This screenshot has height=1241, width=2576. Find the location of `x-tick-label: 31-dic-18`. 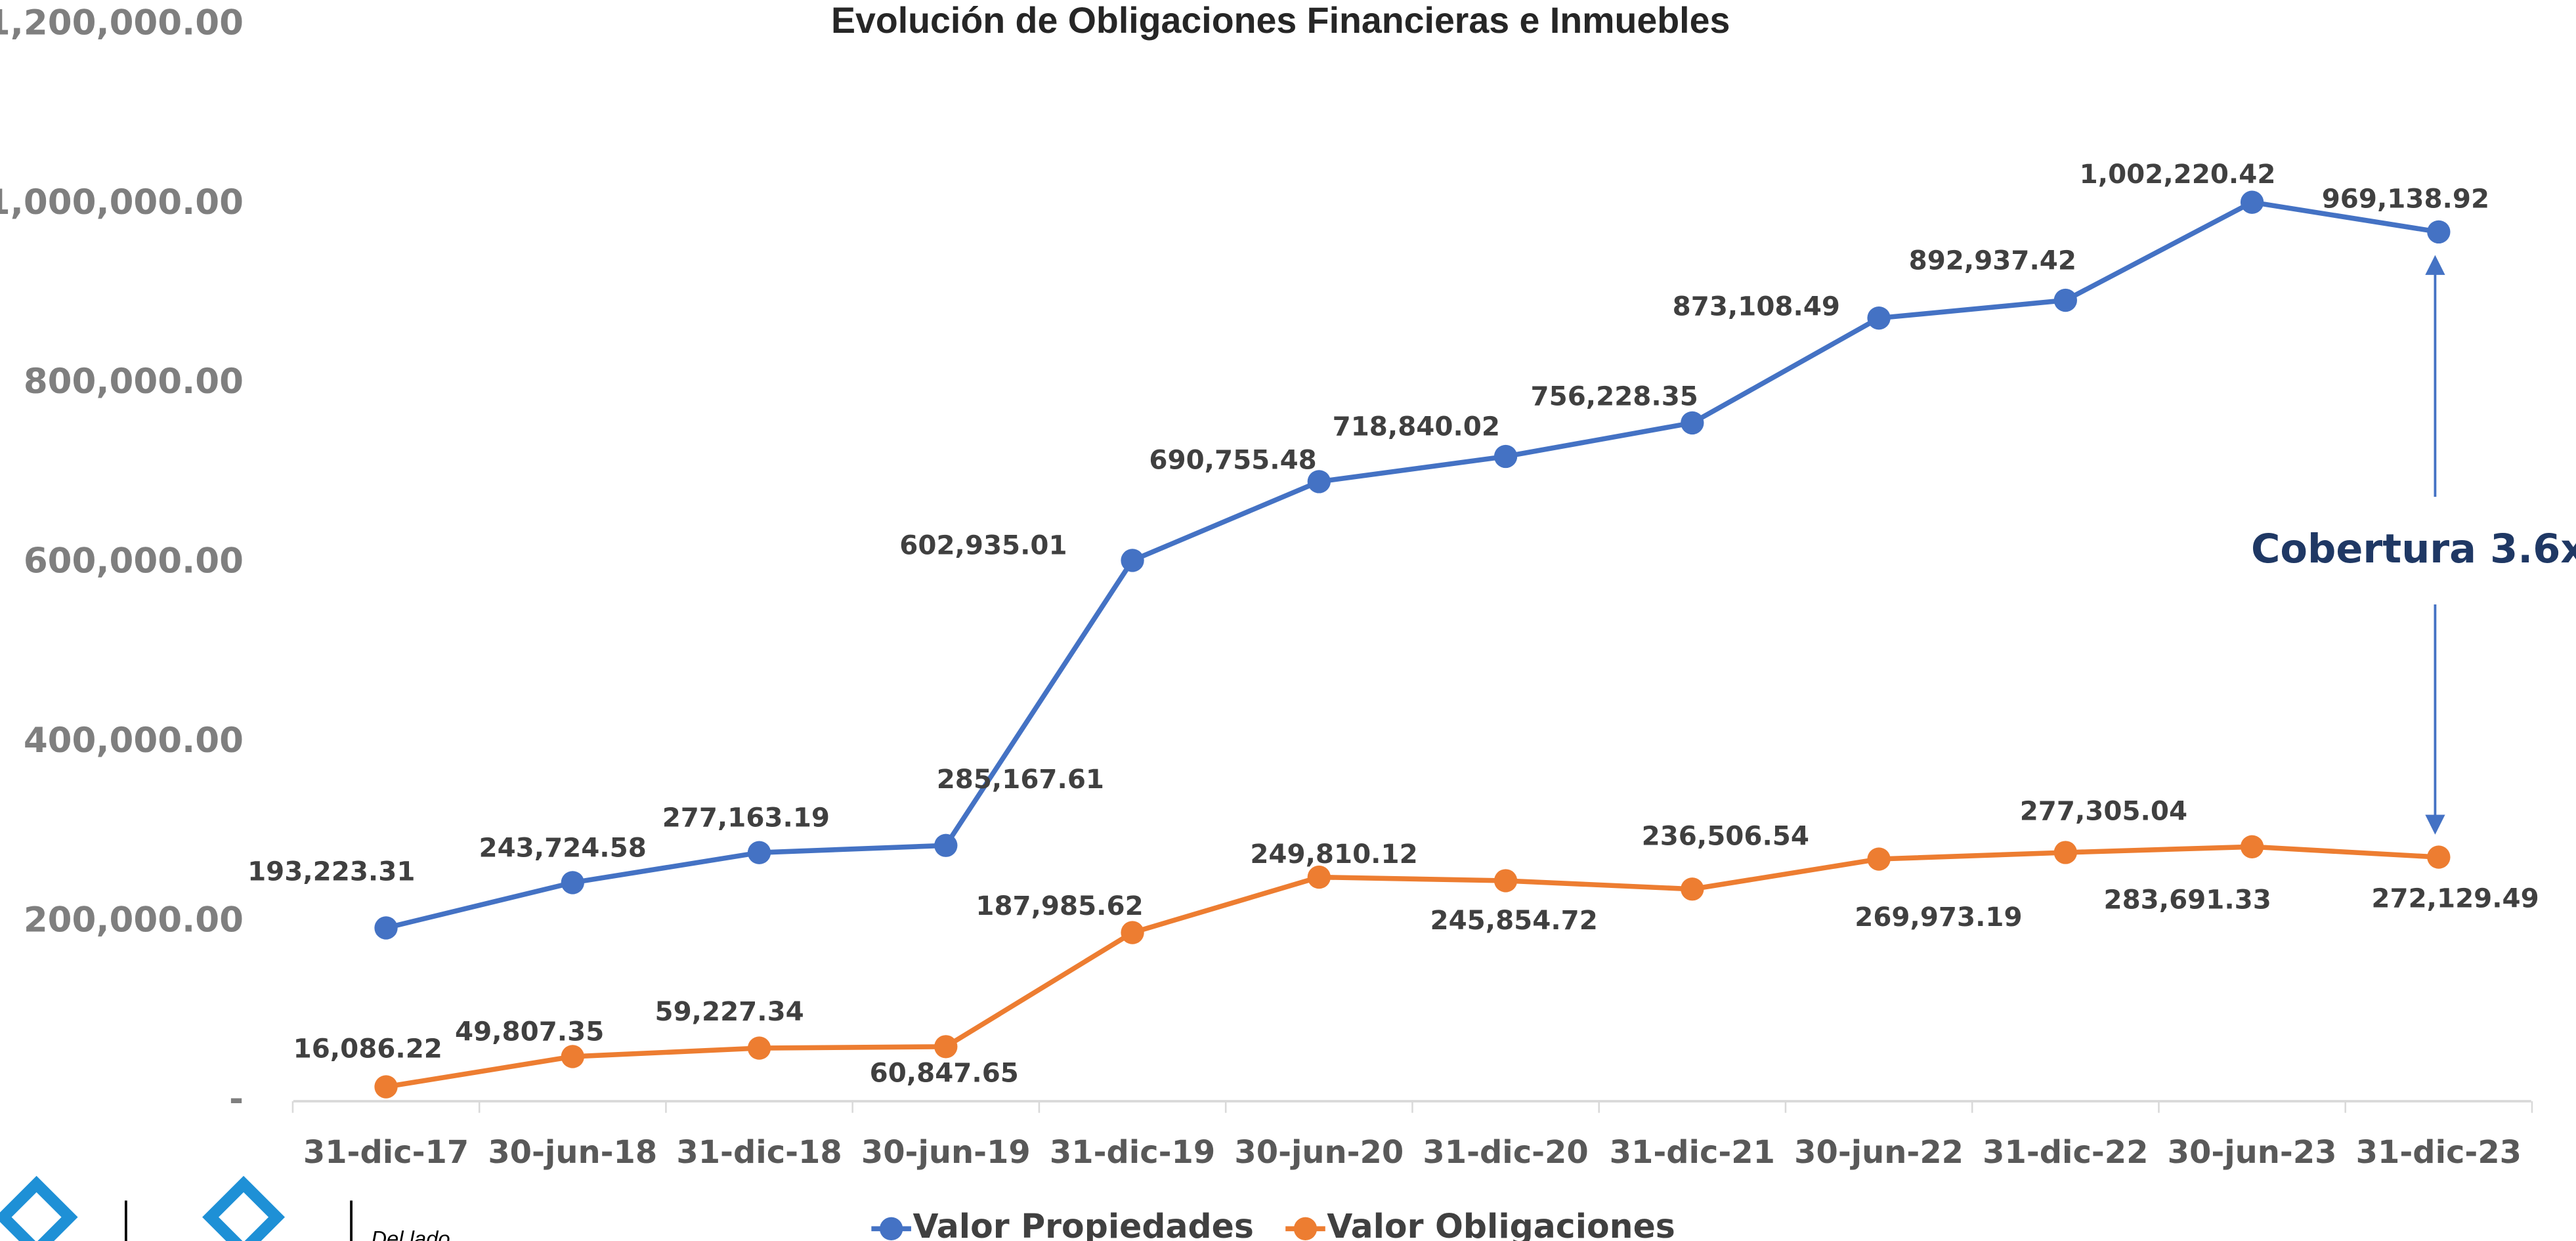

x-tick-label: 31-dic-18 is located at coordinates (759, 1153).